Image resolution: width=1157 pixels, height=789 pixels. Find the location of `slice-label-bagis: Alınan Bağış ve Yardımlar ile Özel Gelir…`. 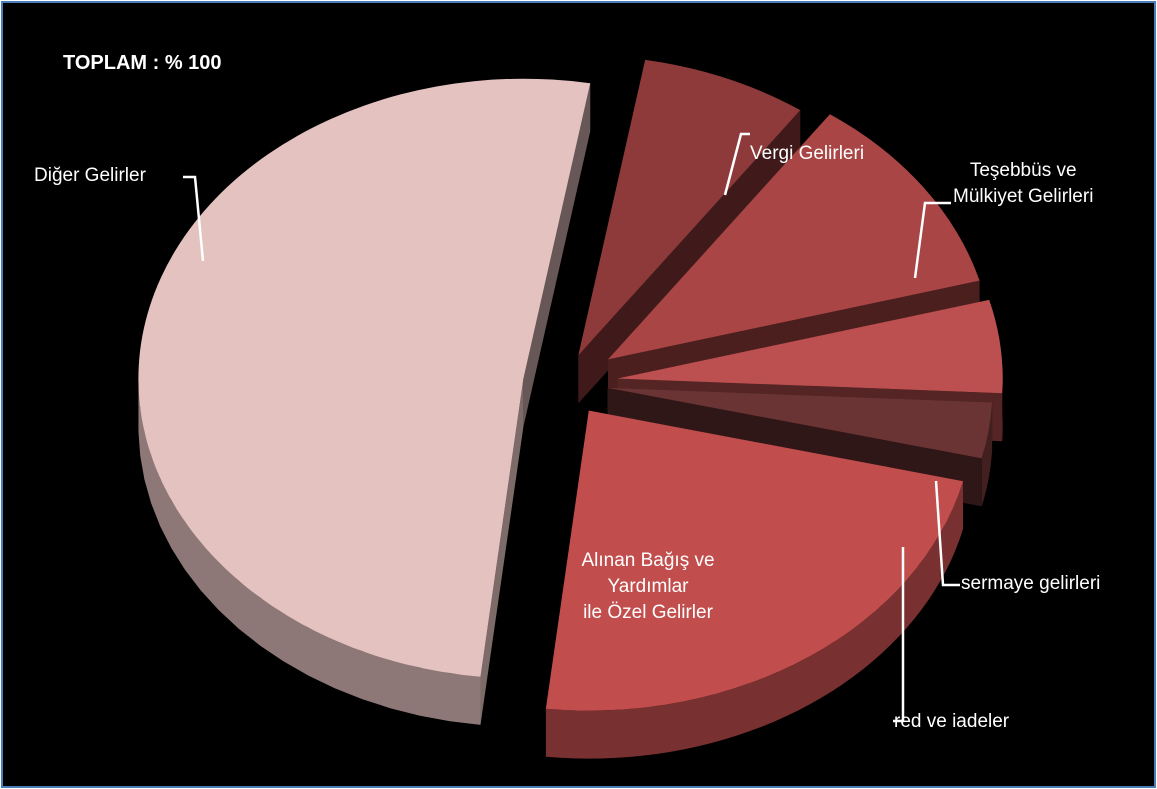

slice-label-bagis: Alınan Bağış ve Yardımlar ile Özel Gelir… is located at coordinates (648, 586).